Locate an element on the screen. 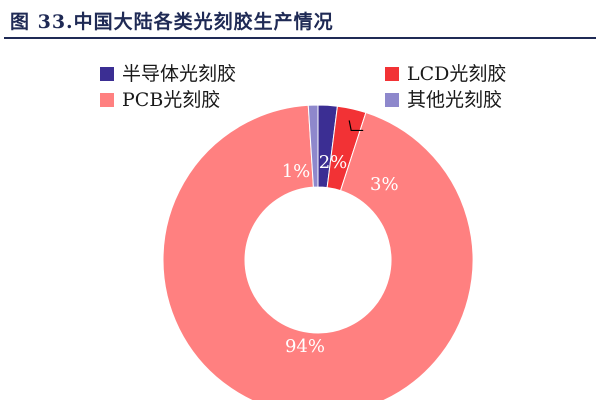 The height and width of the screenshot is (400, 600). legend-swatch-semiconductor is located at coordinates (107, 74).